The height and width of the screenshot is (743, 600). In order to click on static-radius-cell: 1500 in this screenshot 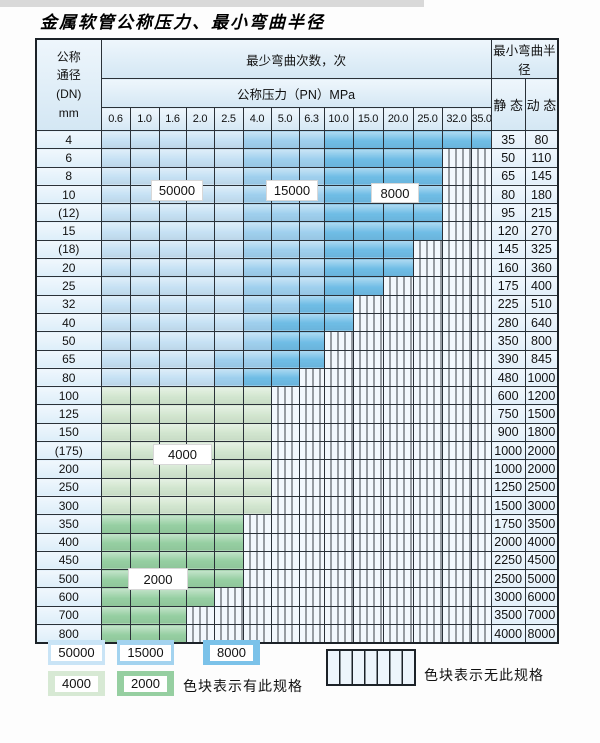, I will do `click(508, 505)`.